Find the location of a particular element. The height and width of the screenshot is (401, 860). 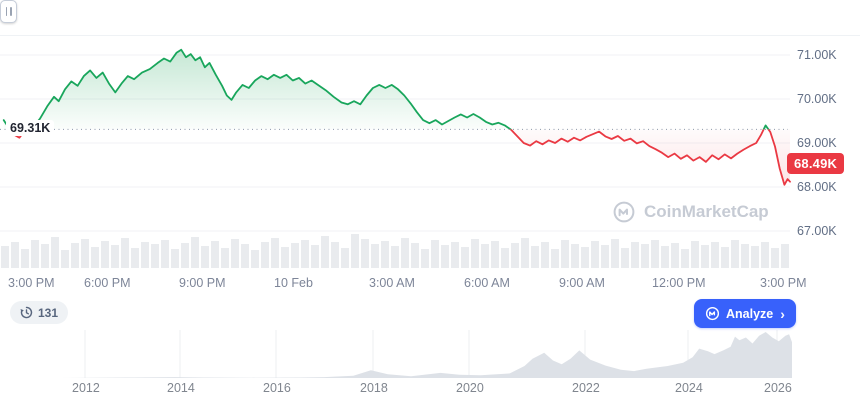

x-axis-label: 6:00 AM is located at coordinates (487, 283).